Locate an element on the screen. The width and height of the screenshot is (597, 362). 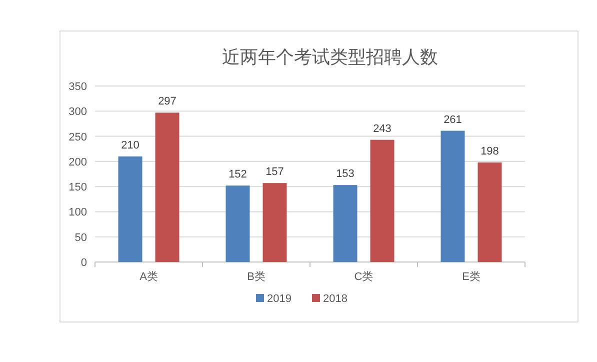
data-label: 152 is located at coordinates (237, 174).